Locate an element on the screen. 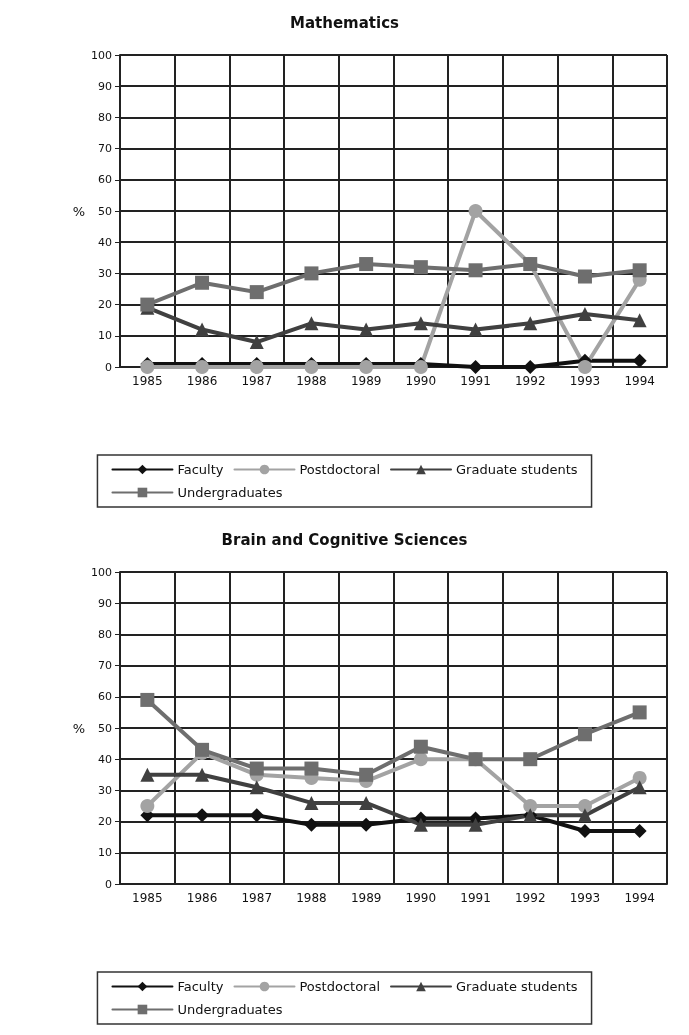 The height and width of the screenshot is (1035, 689). chart-title: Mathematics is located at coordinates (345, 22).